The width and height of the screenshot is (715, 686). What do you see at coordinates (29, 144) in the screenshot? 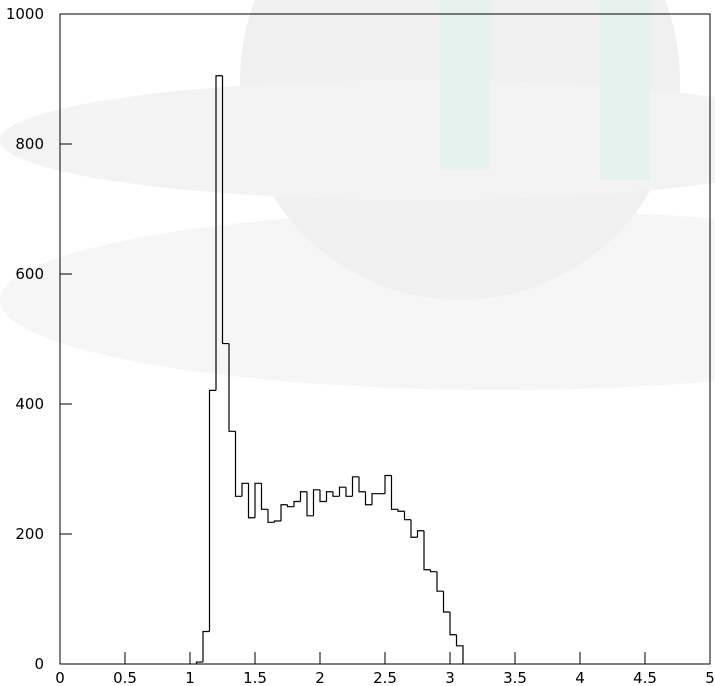
I see `y-tick-label: 800` at bounding box center [29, 144].